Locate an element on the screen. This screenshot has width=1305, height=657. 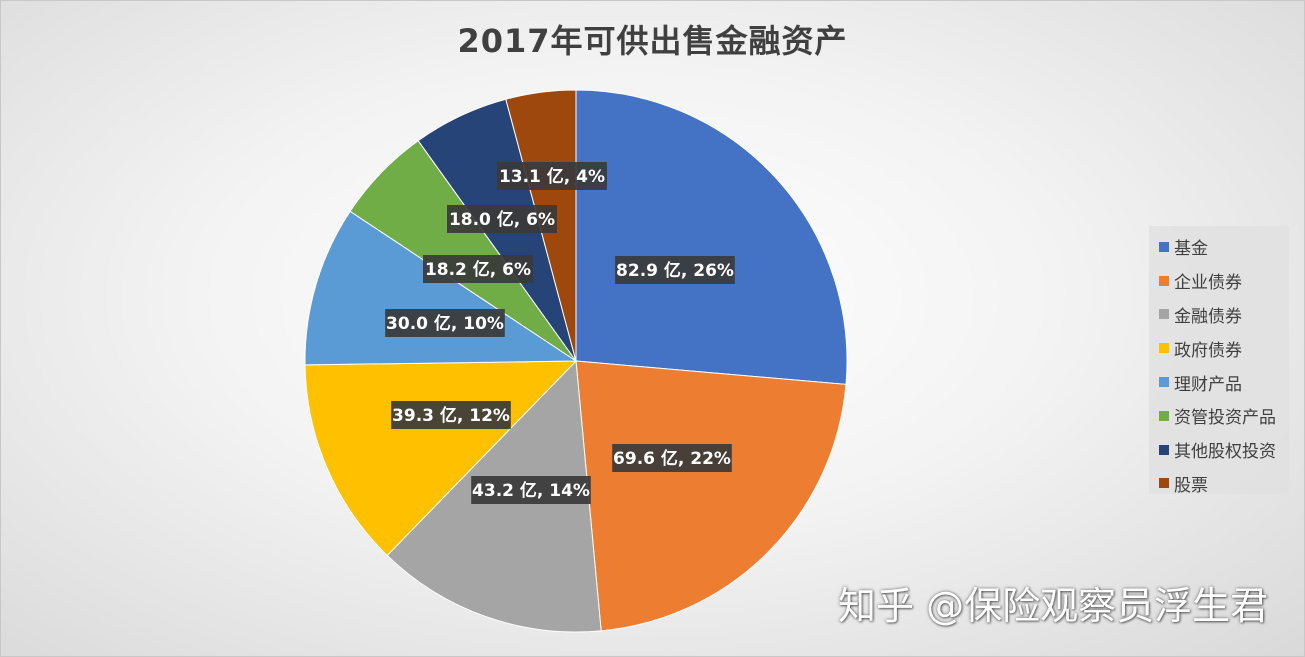
data-label-6: 18.2 亿, 6% is located at coordinates (478, 269).